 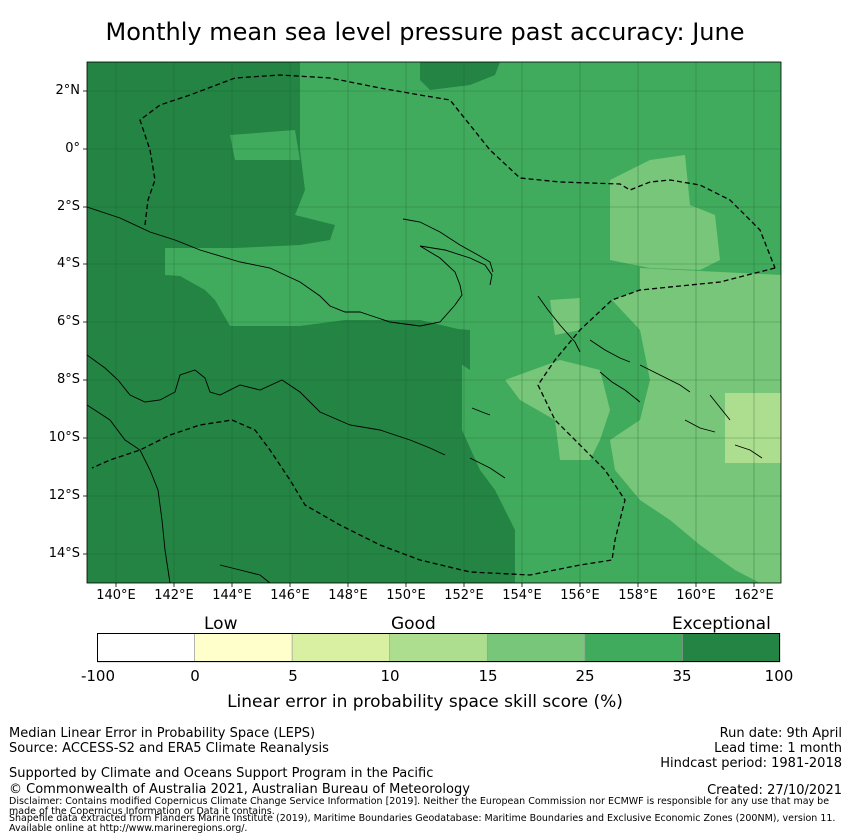 What do you see at coordinates (665, 212) in the screenshot?
I see `skill-region-light-east` at bounding box center [665, 212].